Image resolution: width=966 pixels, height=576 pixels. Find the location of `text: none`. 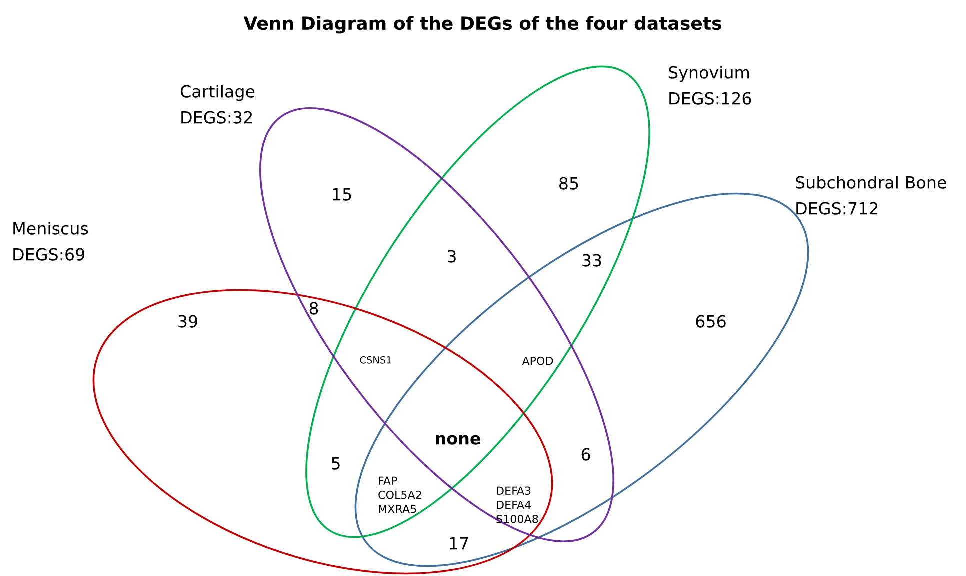

text: none is located at coordinates (458, 440).